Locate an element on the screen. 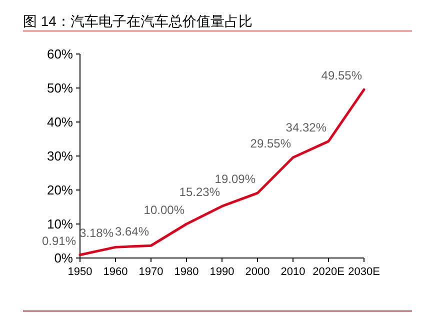  y-tick-label: 10% is located at coordinates (60, 224).